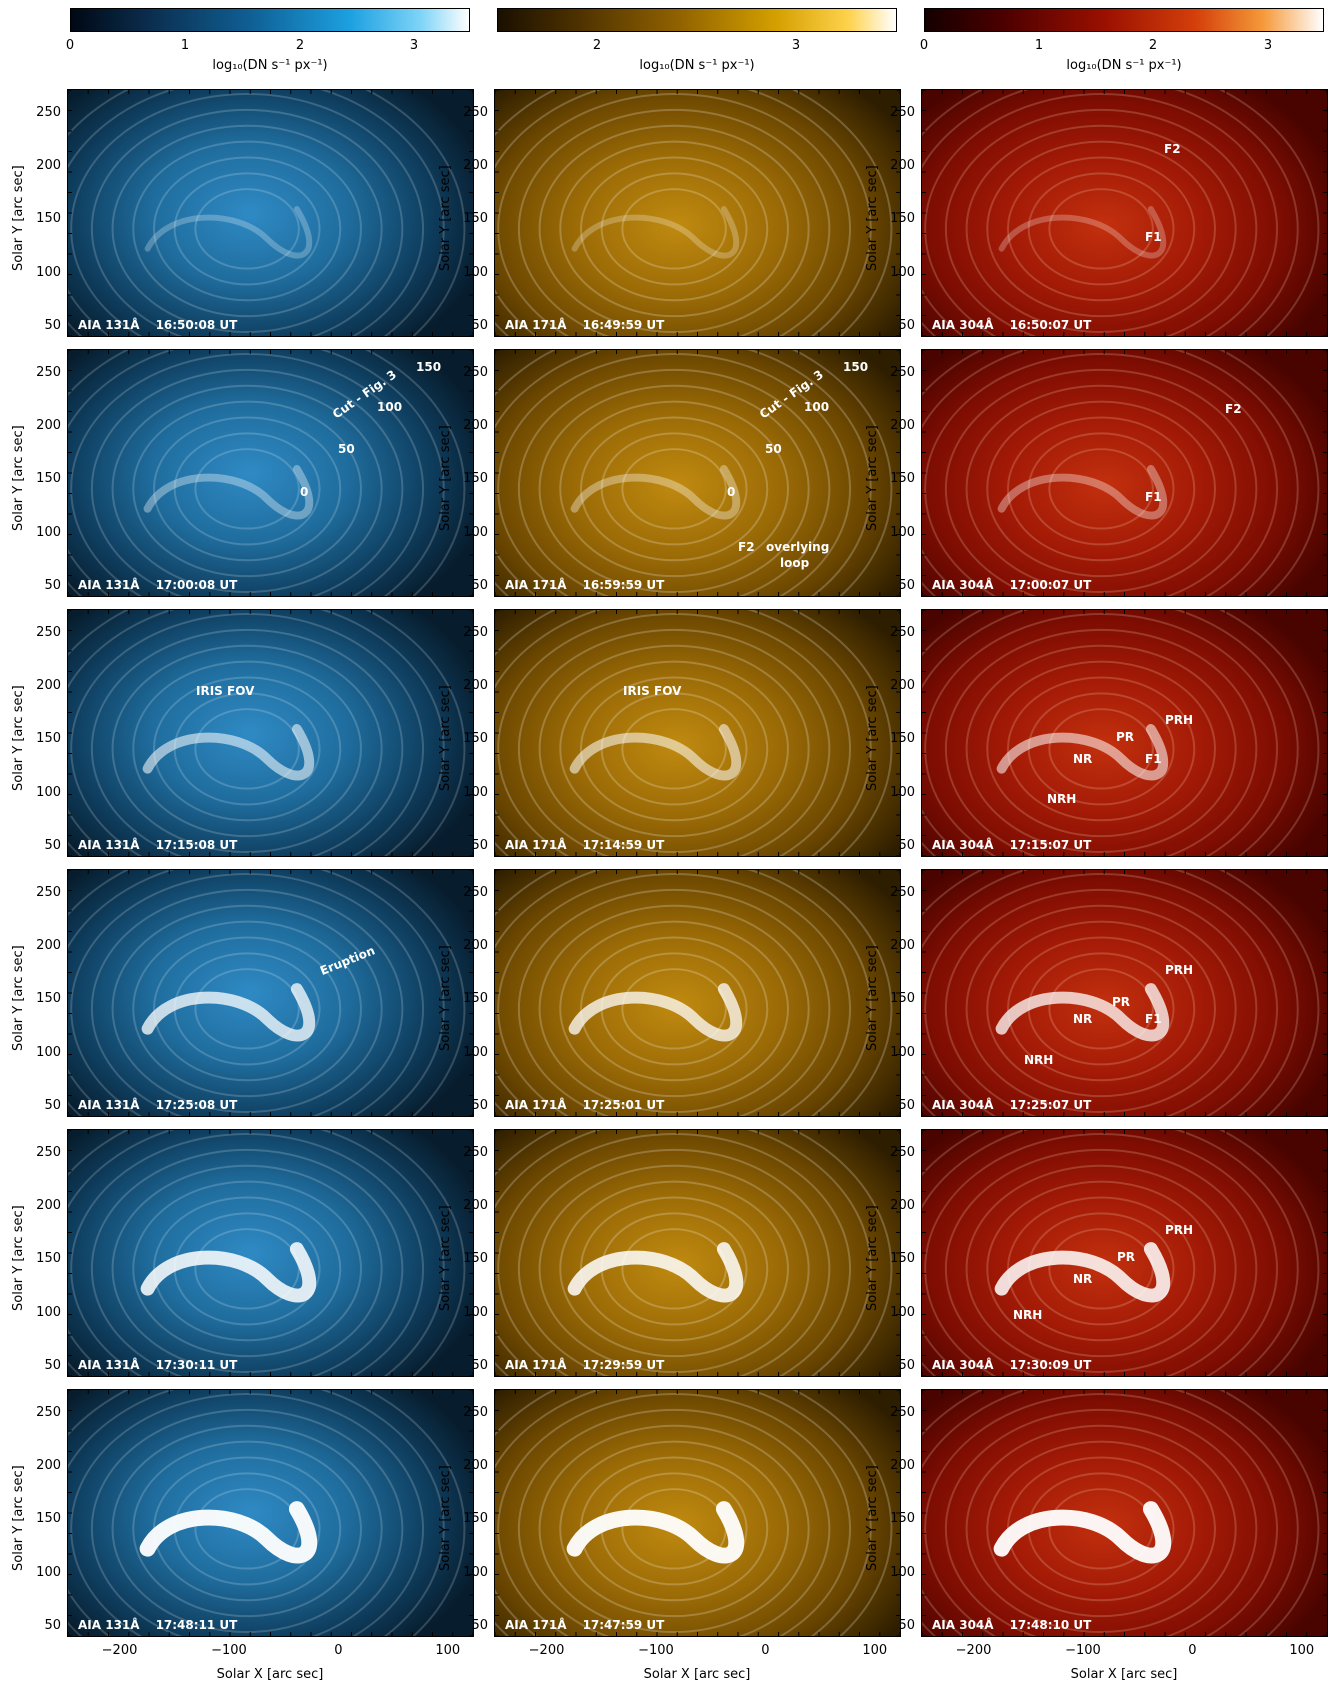 This screenshot has width=1343, height=1691. What do you see at coordinates (270, 473) in the screenshot?
I see `image-panel: AIA 131Å 17:00:08 UT` at bounding box center [270, 473].